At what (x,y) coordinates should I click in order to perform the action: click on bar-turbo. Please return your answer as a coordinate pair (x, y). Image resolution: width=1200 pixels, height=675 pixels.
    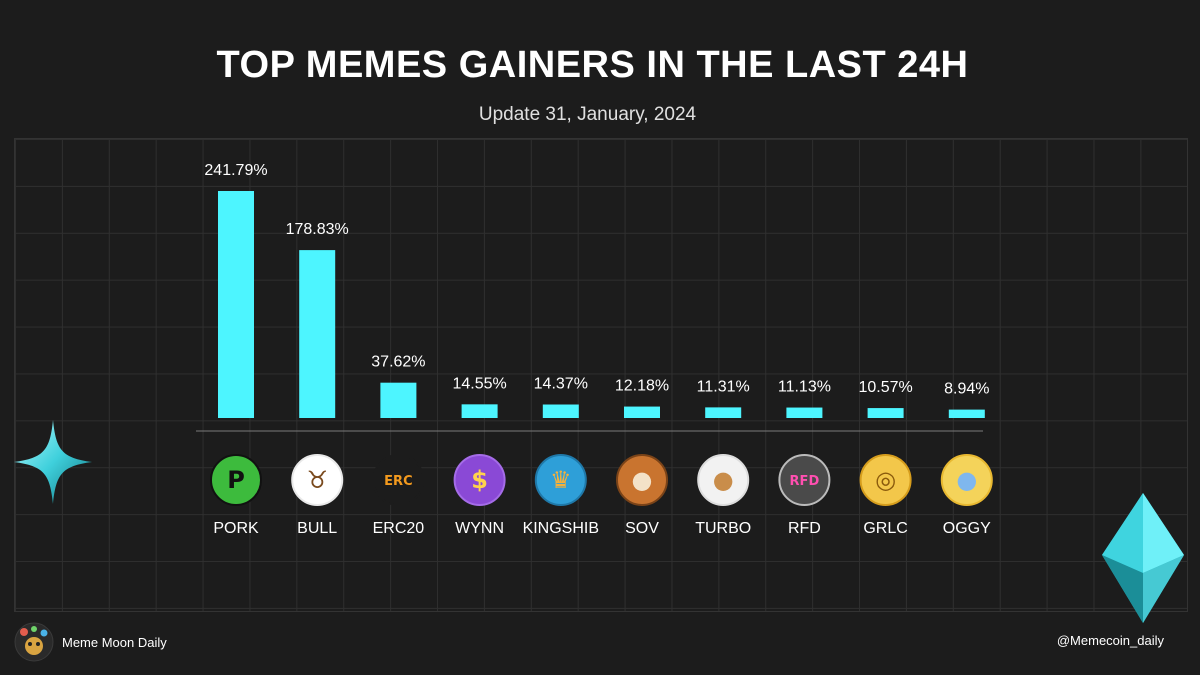
    Looking at the image, I should click on (723, 412).